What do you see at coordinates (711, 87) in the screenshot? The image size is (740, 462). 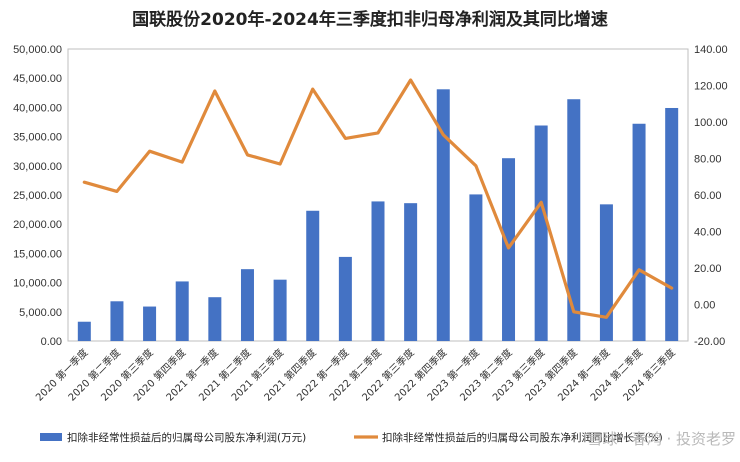 I see `right-axis-tick-label: 120.00` at bounding box center [711, 87].